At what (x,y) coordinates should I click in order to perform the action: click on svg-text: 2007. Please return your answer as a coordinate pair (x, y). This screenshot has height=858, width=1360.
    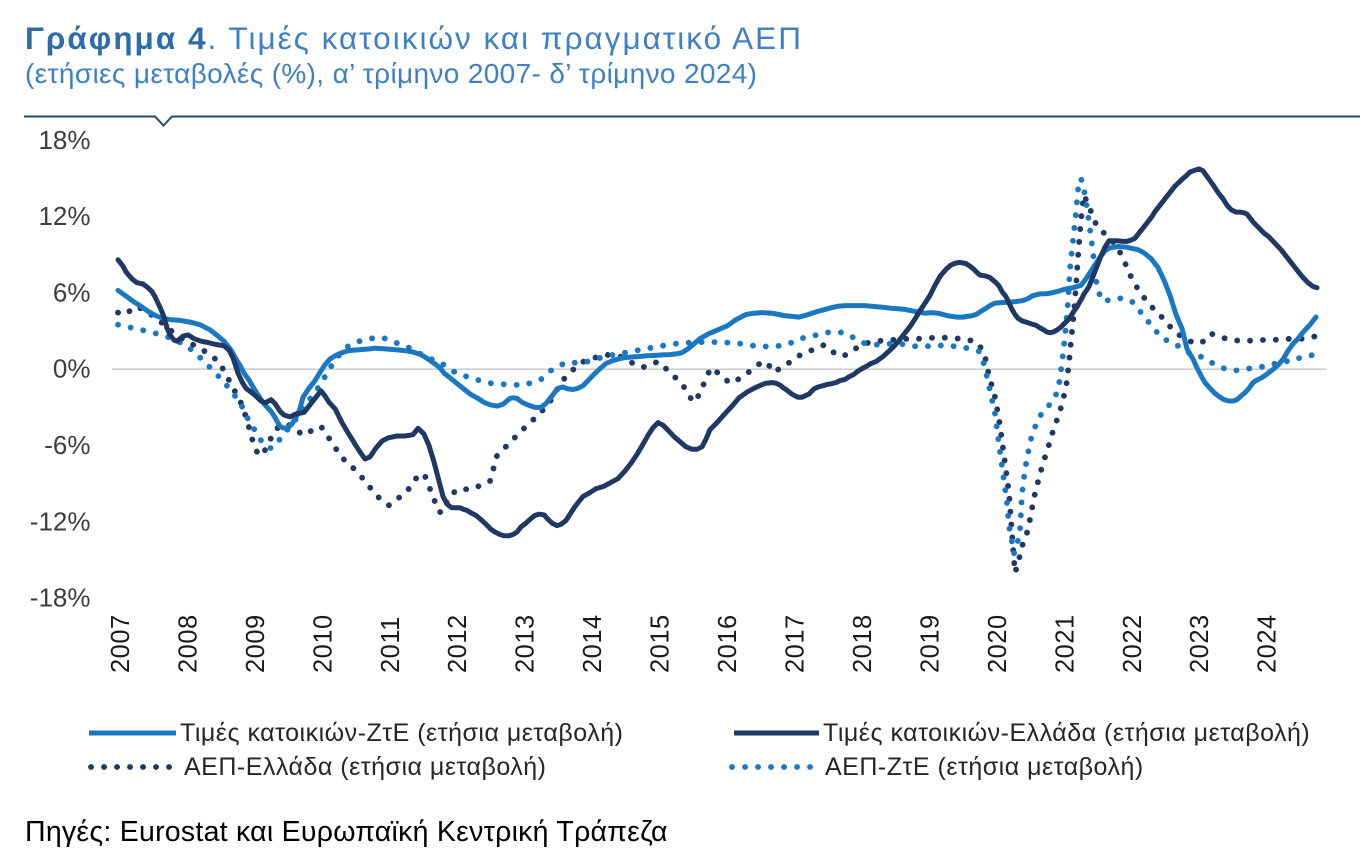
    Looking at the image, I should click on (121, 643).